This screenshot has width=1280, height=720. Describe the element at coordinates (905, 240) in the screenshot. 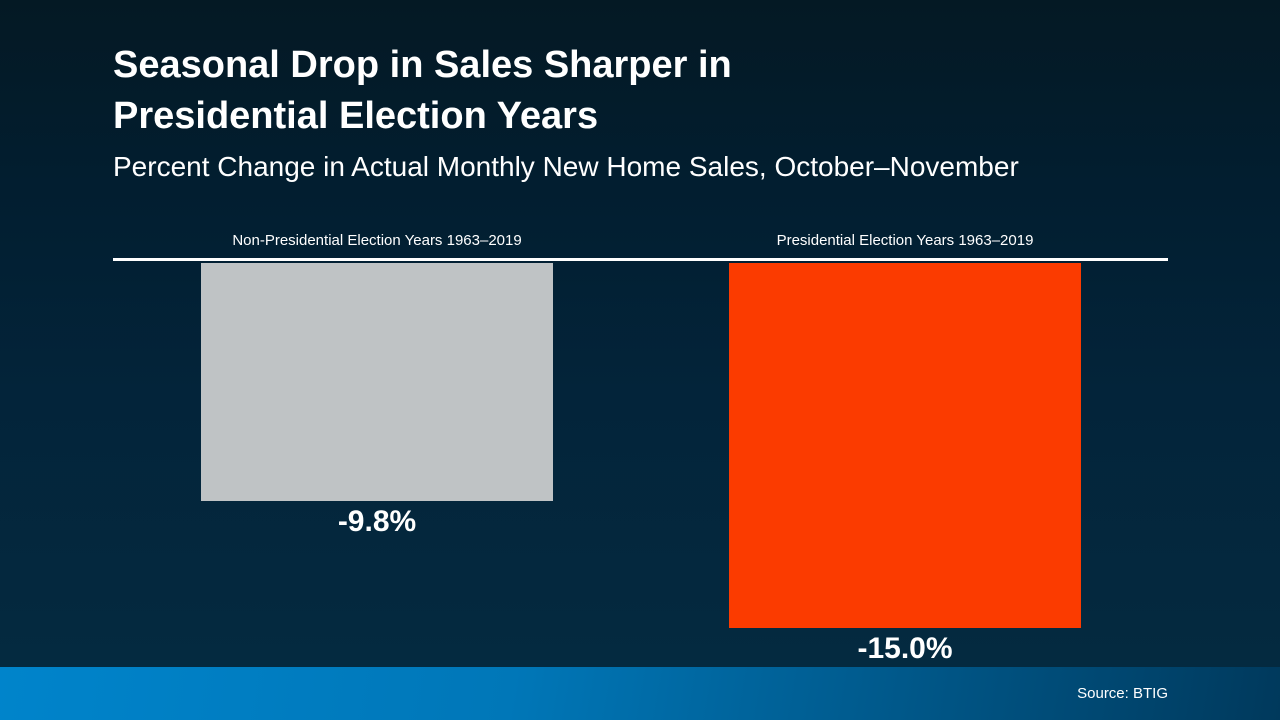

I see `category-label-presidential: Presidential Election Years 1963–2019` at that location.